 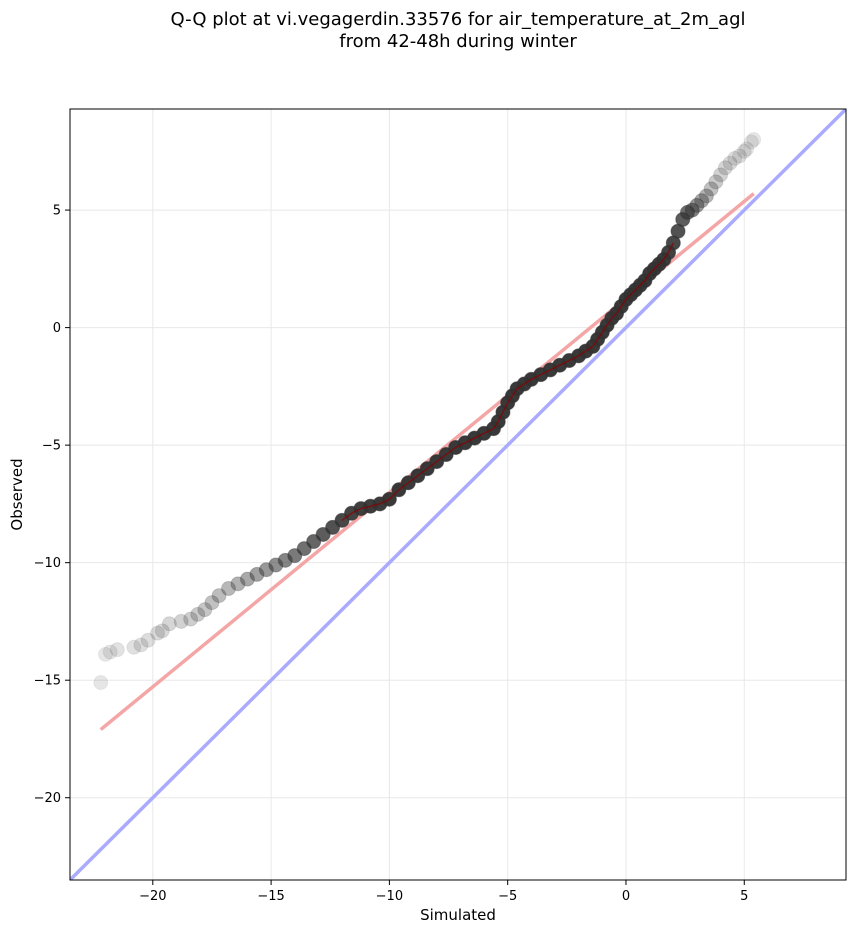 What do you see at coordinates (507, 896) in the screenshot?
I see `x-tick-label: −5` at bounding box center [507, 896].